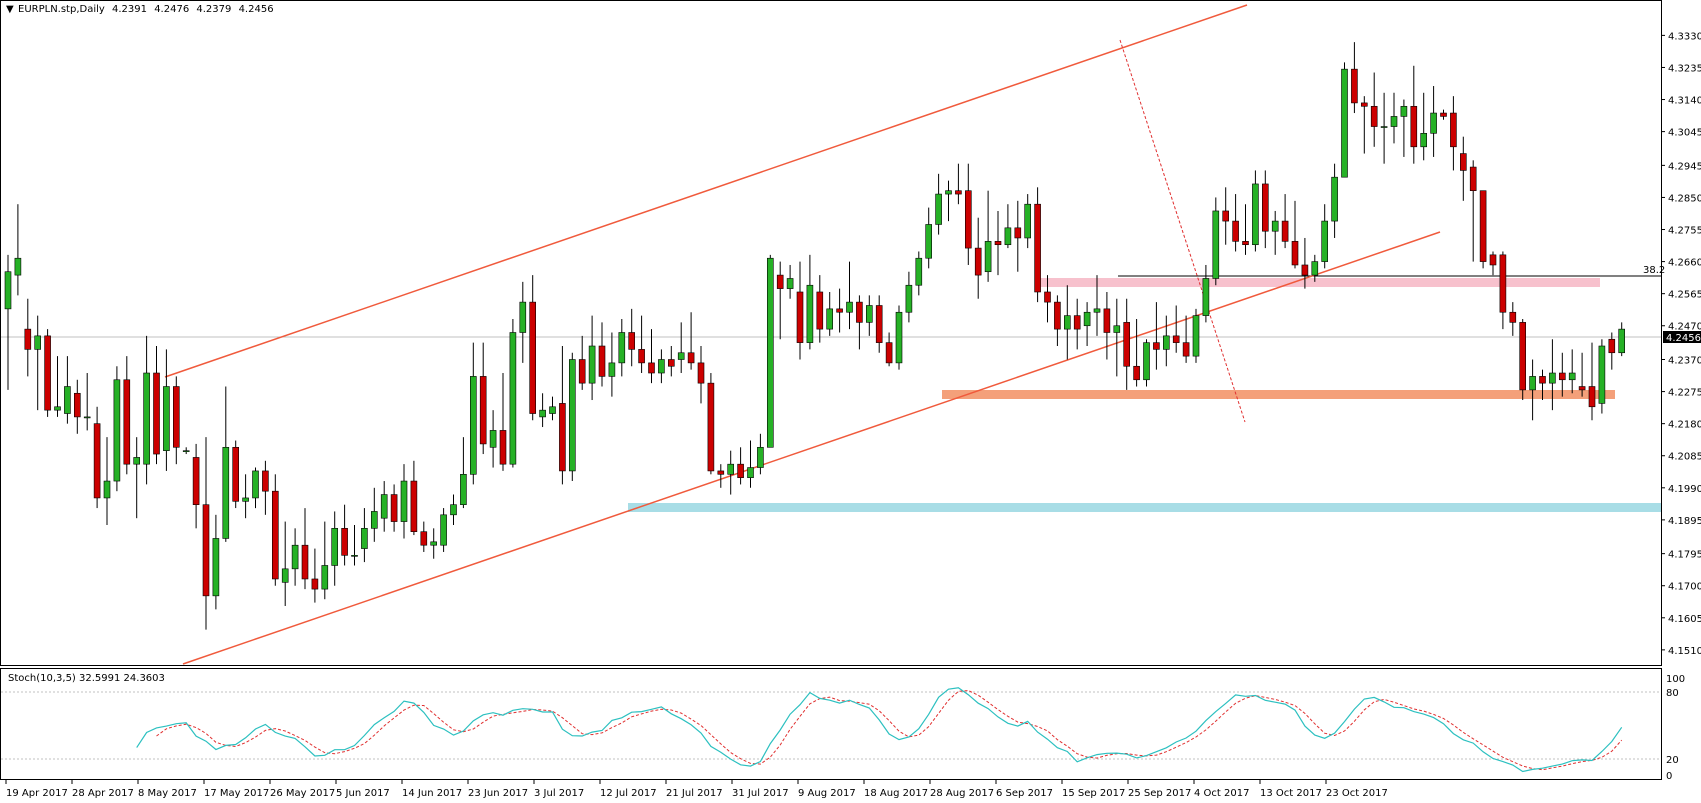 This screenshot has width=1701, height=803. I want to click on price-tick-label: 4.1990, so click(1684, 489).